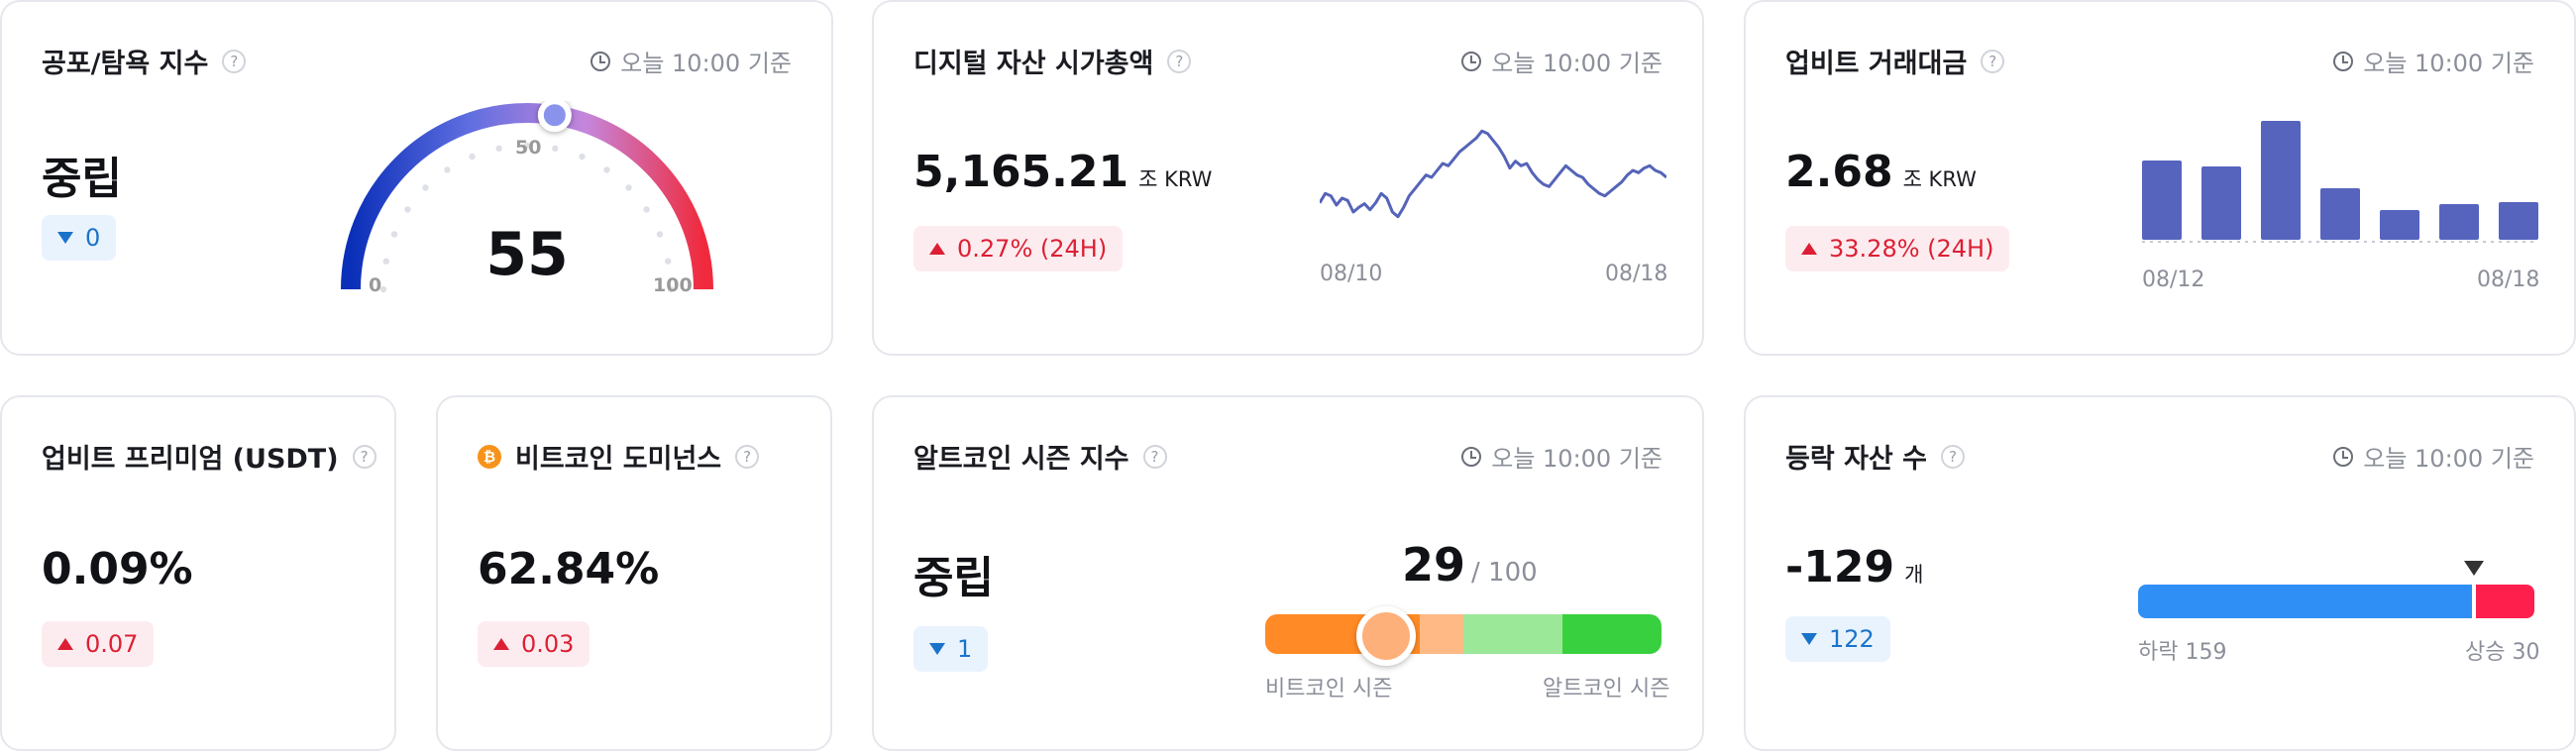 The width and height of the screenshot is (2576, 753). I want to click on altcoin-season-score: 29/ 100, so click(1470, 565).